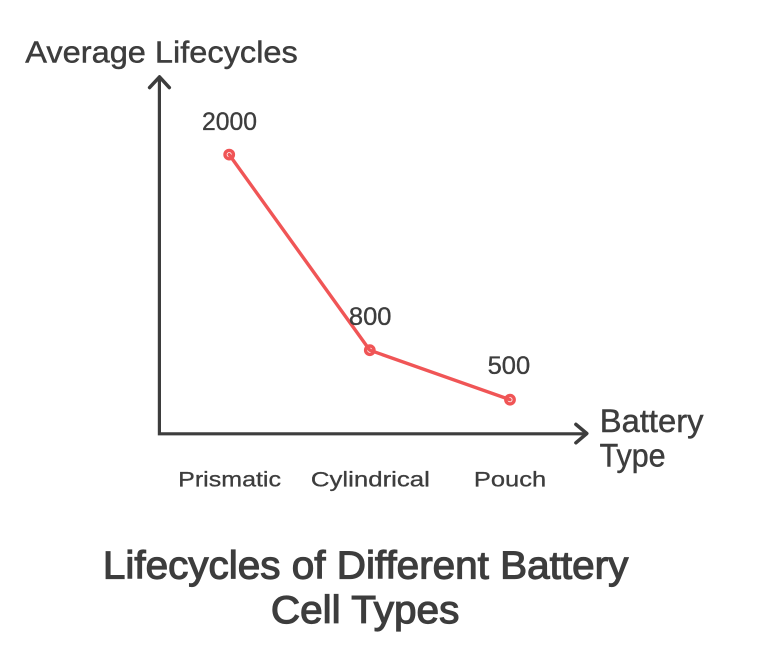 The width and height of the screenshot is (758, 662). I want to click on svg-text: 500, so click(509, 366).